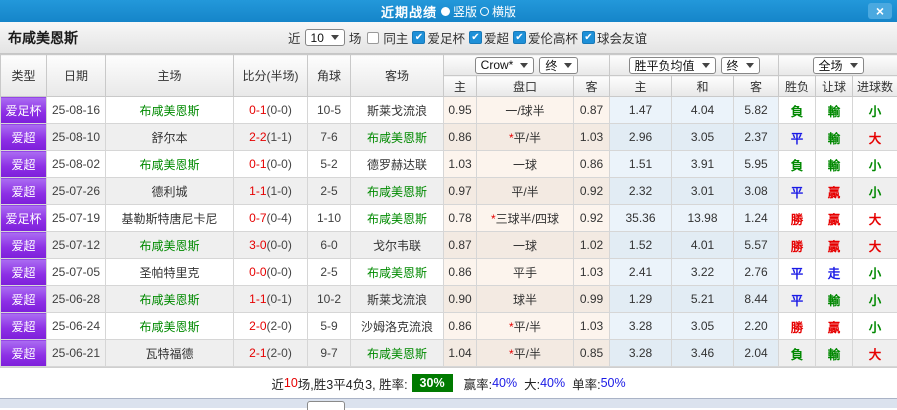  Describe the element at coordinates (326, 405) in the screenshot. I see `next-section-select` at that location.